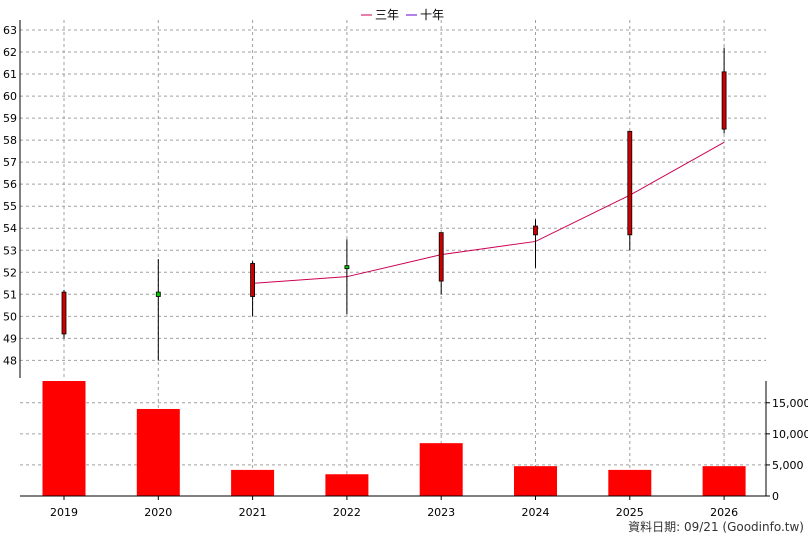  Describe the element at coordinates (724, 481) in the screenshot. I see `volume-bar-2026` at that location.